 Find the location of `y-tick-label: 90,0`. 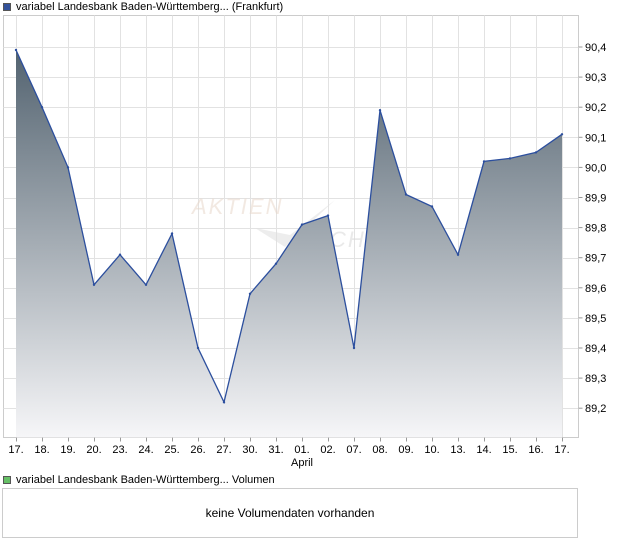

y-tick-label: 90,0 is located at coordinates (595, 168).